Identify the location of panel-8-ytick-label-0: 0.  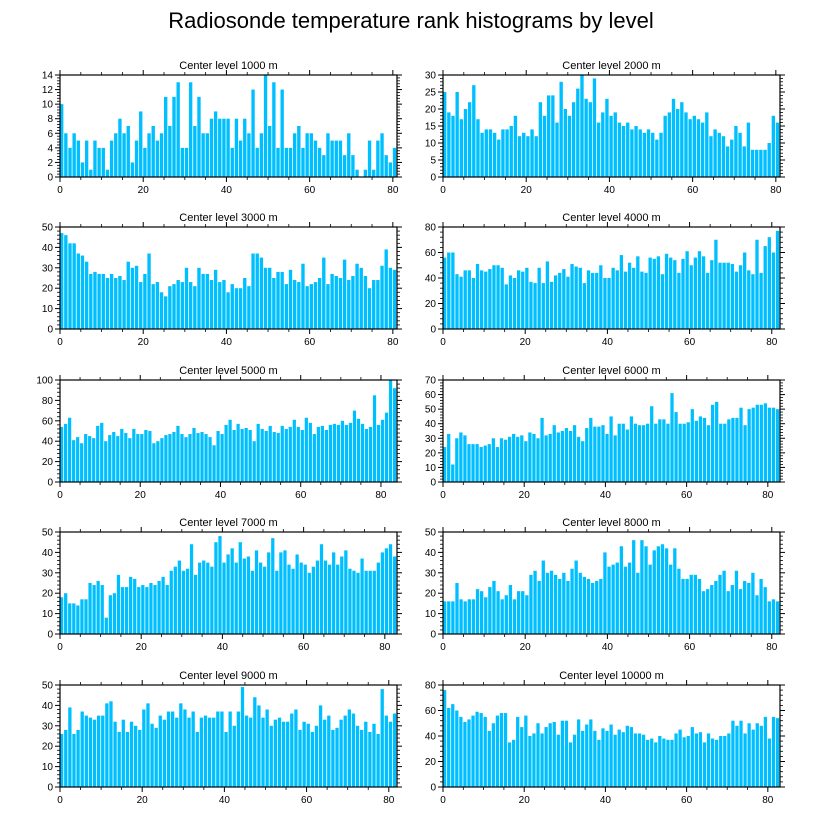
(433, 635).